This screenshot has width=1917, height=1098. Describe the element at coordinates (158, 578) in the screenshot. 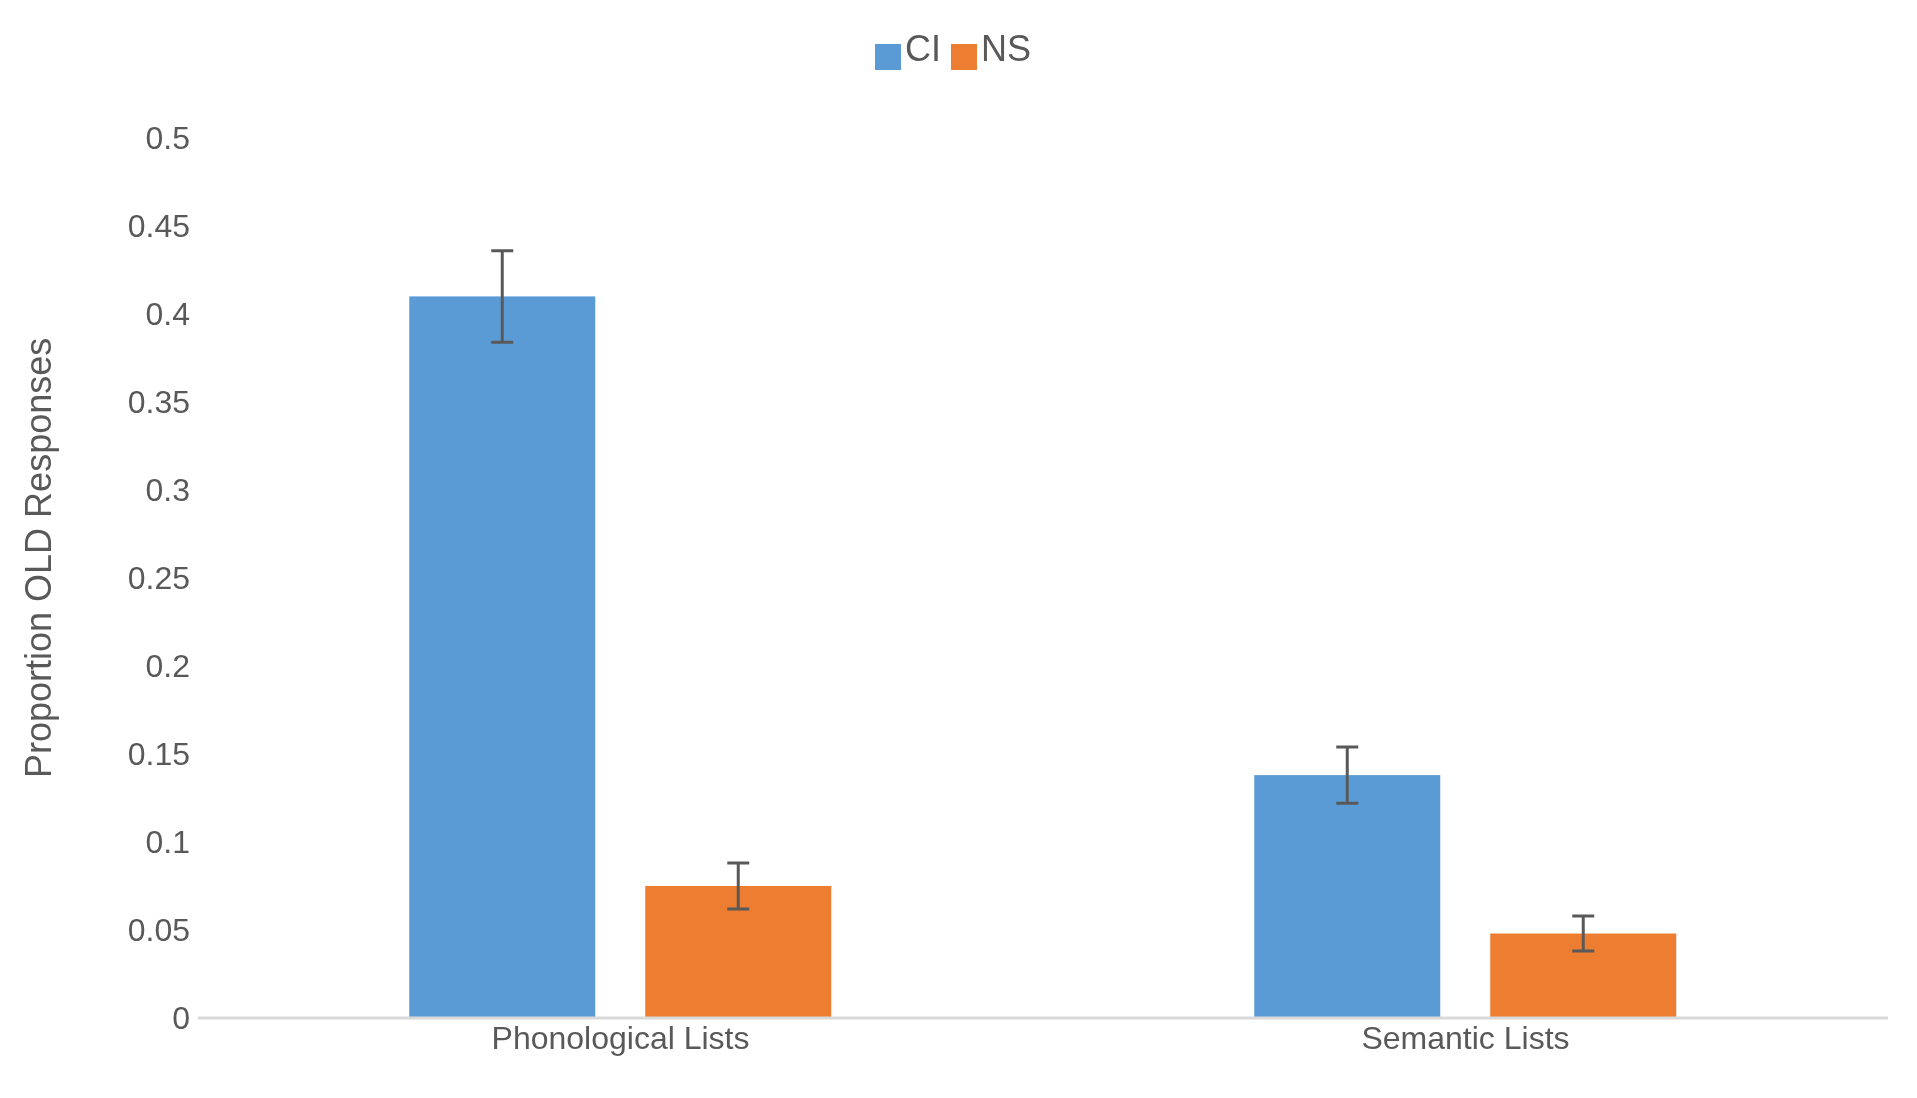

I see `y-tick-label: 0.25` at that location.